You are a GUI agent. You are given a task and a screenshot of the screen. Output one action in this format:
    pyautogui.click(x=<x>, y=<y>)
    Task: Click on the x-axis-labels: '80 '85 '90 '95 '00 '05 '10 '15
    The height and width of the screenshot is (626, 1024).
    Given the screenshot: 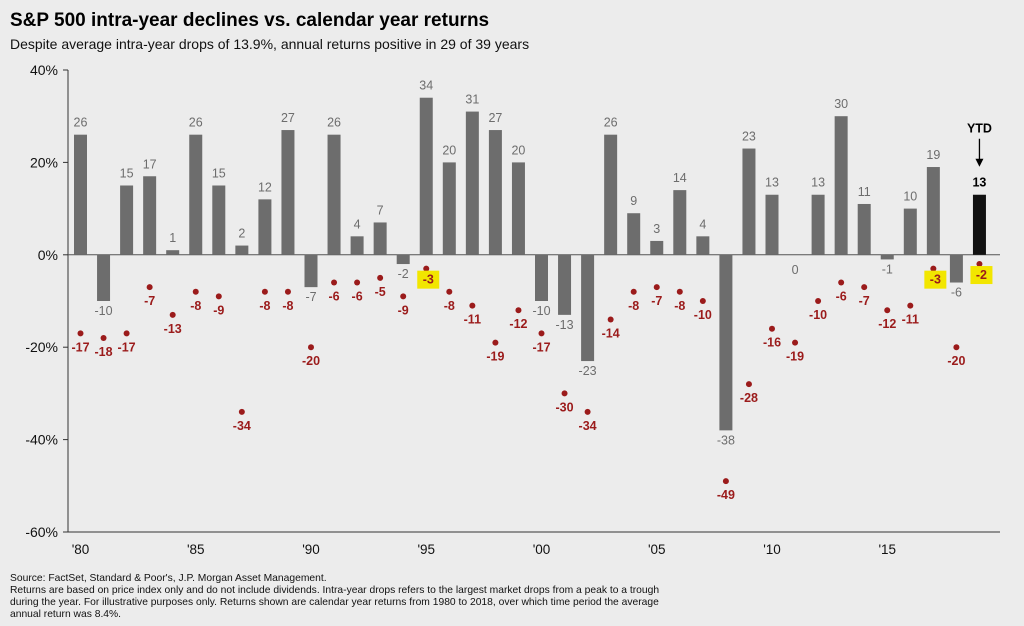 What is the action you would take?
    pyautogui.click(x=484, y=549)
    